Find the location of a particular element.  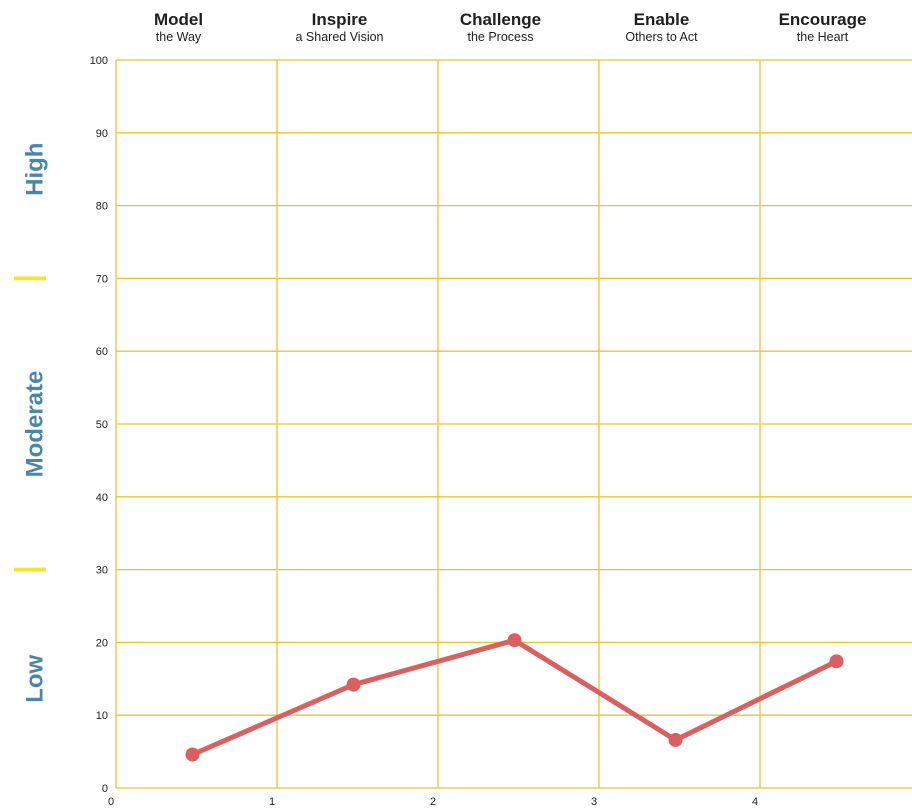

y-tick-30: 30 is located at coordinates (102, 571).